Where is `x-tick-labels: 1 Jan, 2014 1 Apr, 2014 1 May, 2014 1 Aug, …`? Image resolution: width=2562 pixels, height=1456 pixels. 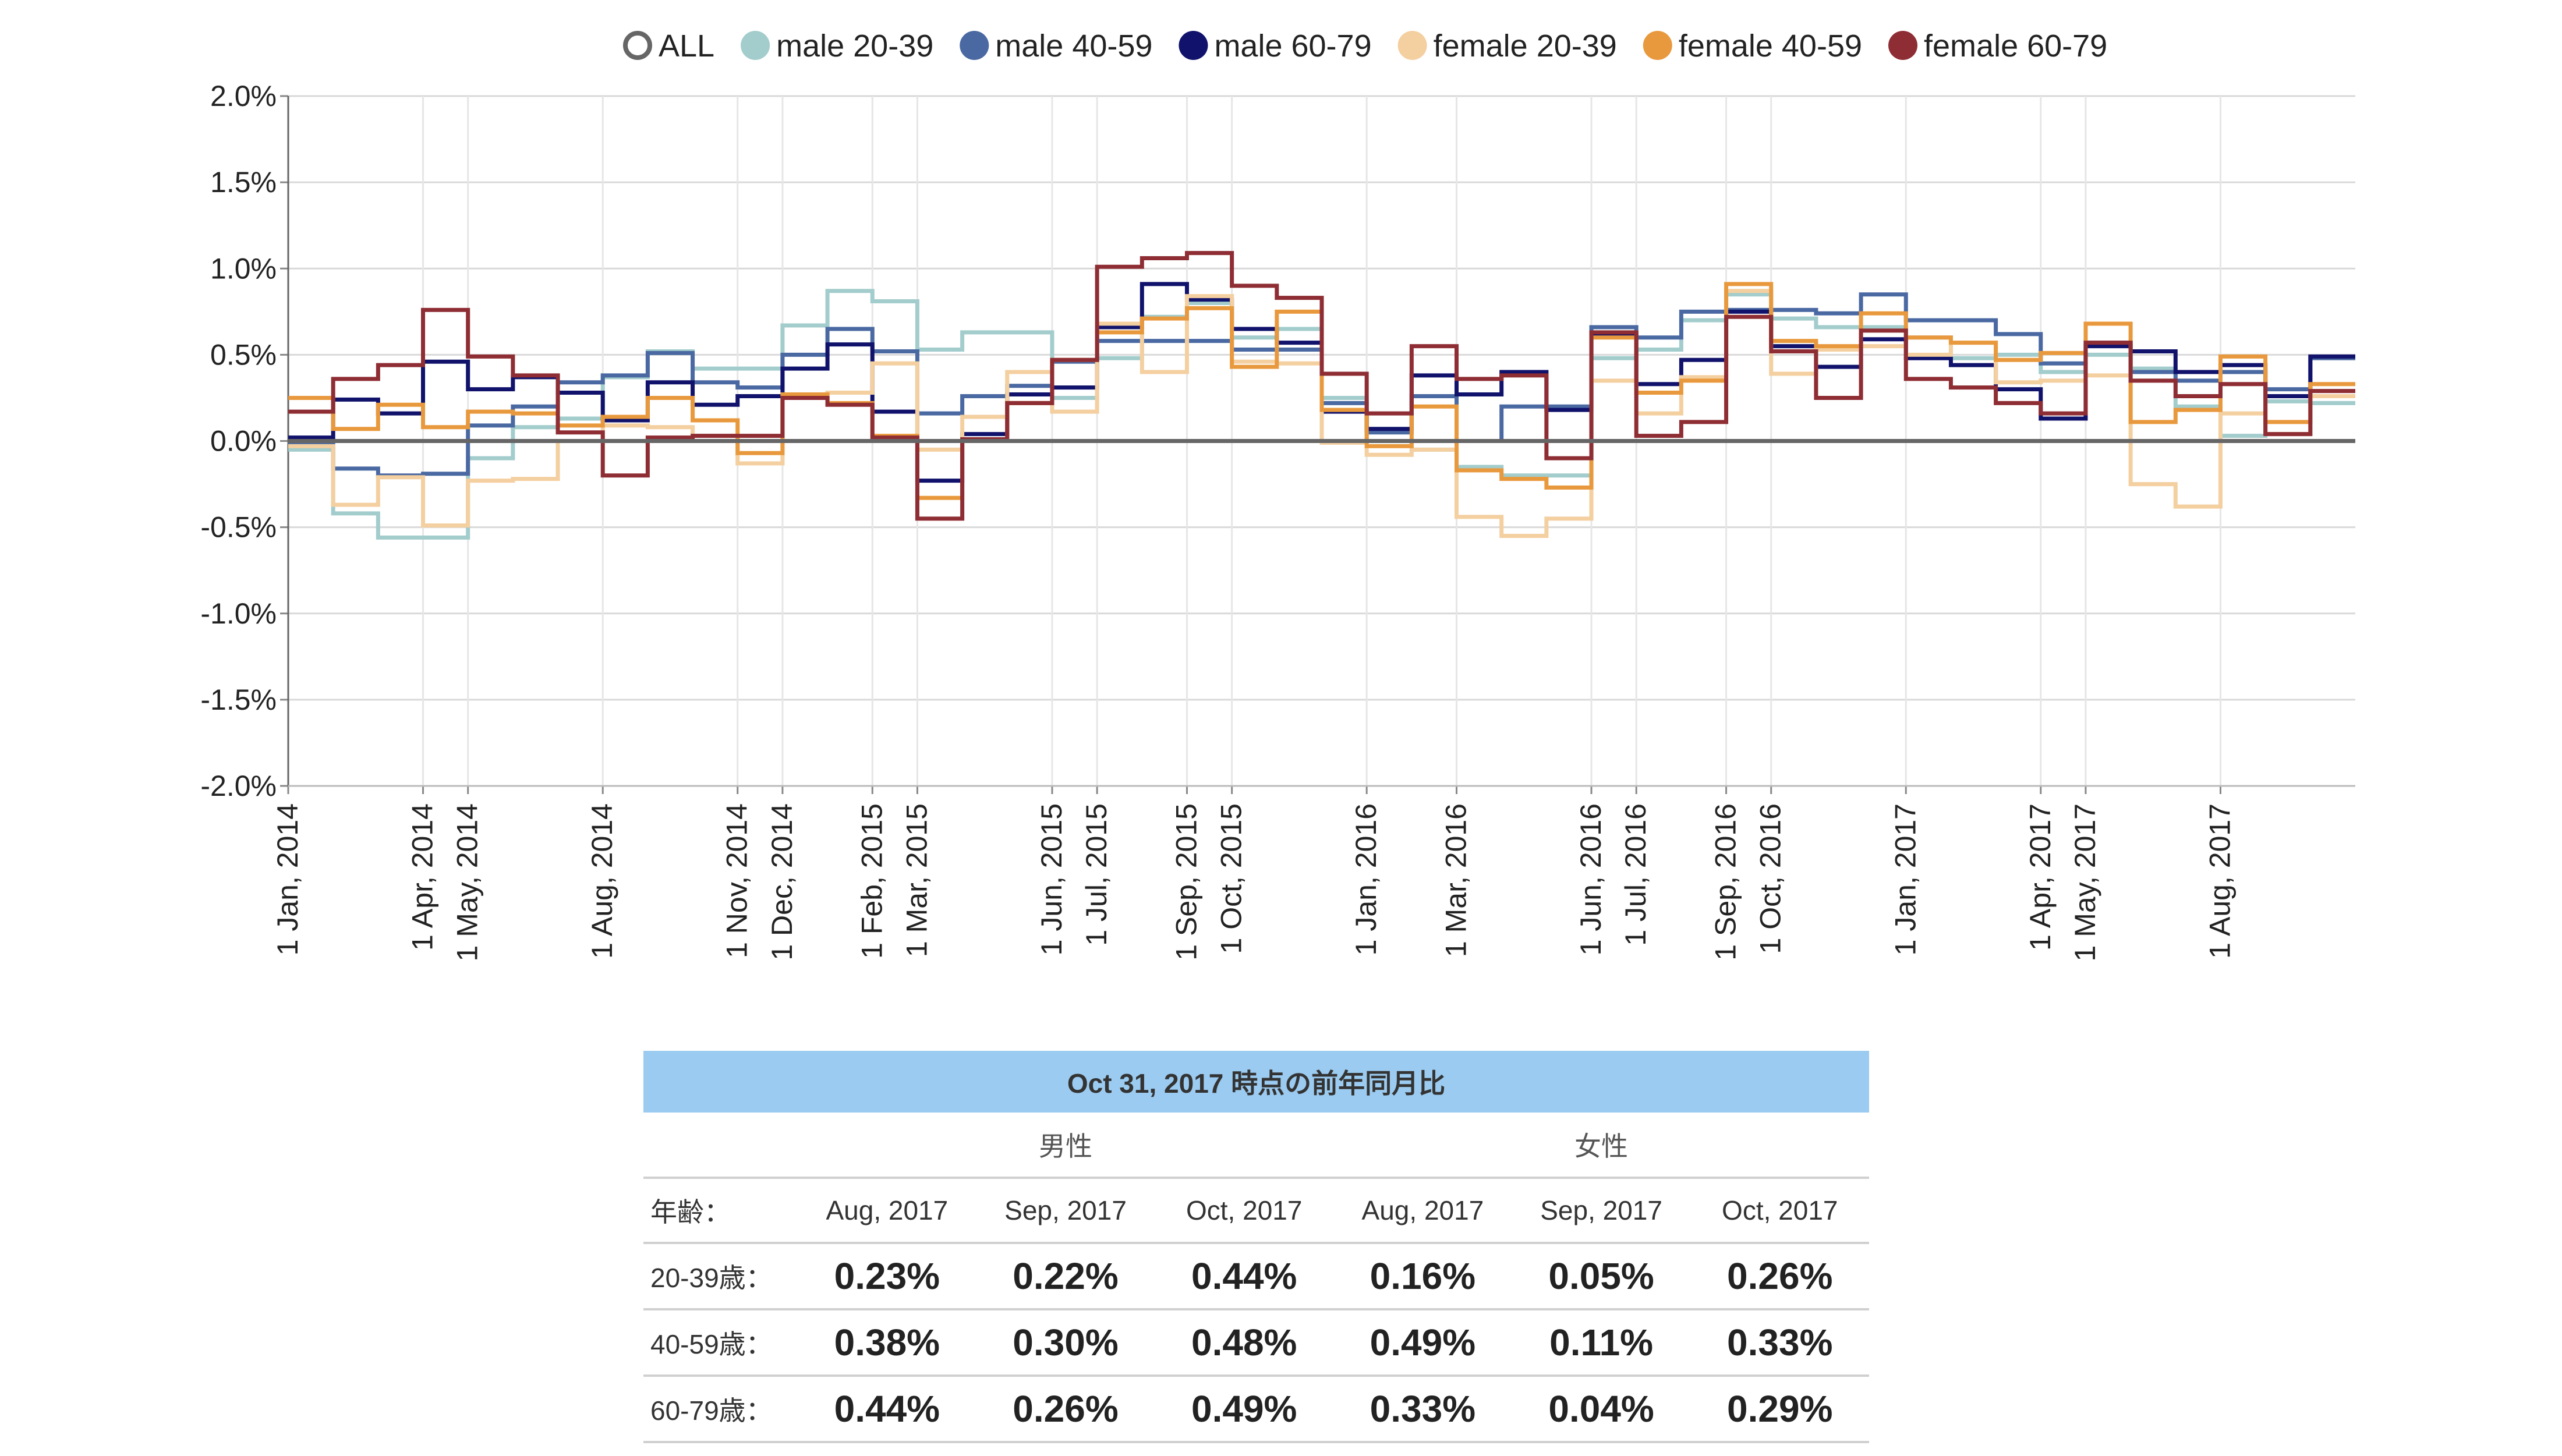
x-tick-labels: 1 Jan, 2014 1 Apr, 2014 1 May, 2014 1 Aug, … is located at coordinates (1253, 882).